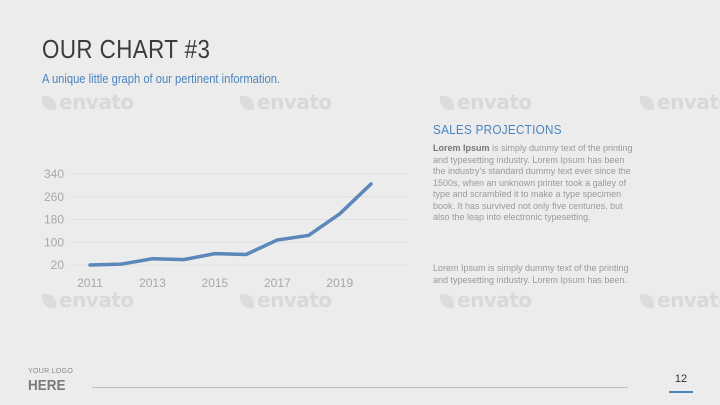 The width and height of the screenshot is (720, 405). What do you see at coordinates (681, 379) in the screenshot?
I see `page-number: 12` at bounding box center [681, 379].